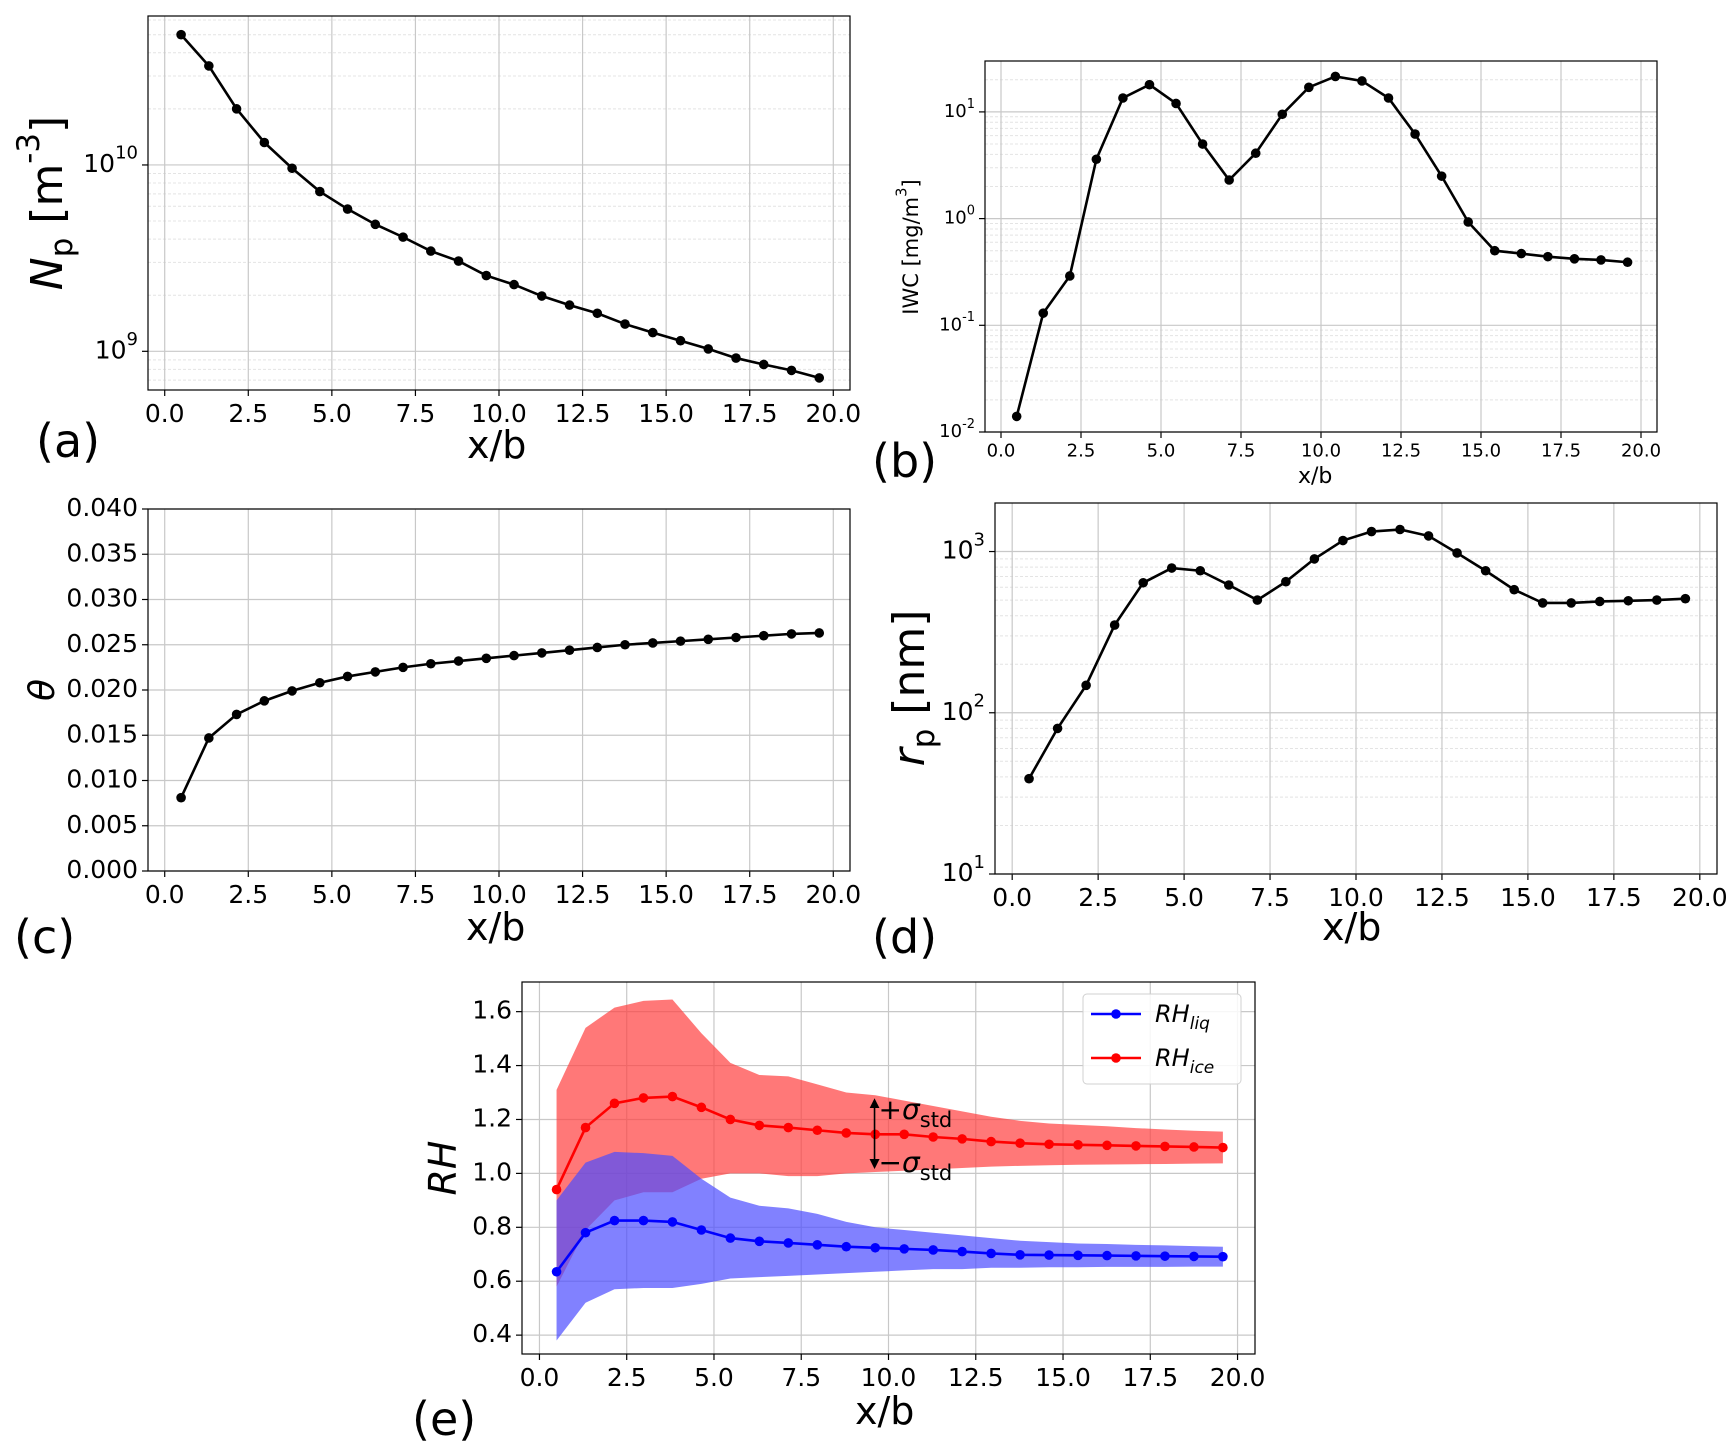 The image size is (1732, 1453). Describe the element at coordinates (1116, 1014) in the screenshot. I see `legend-marker` at that location.